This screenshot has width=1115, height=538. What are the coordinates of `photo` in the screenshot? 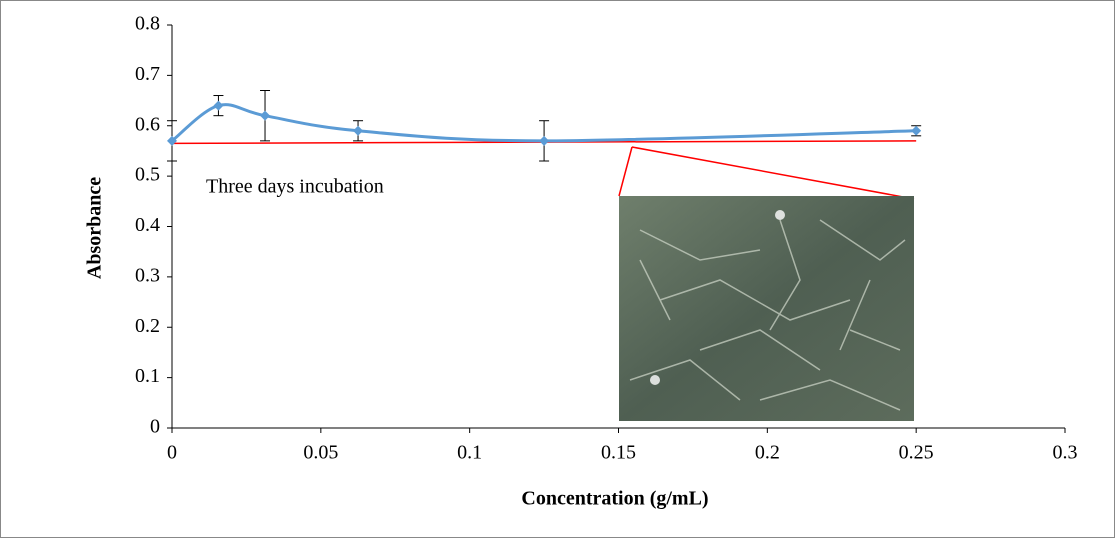 It's located at (766, 308).